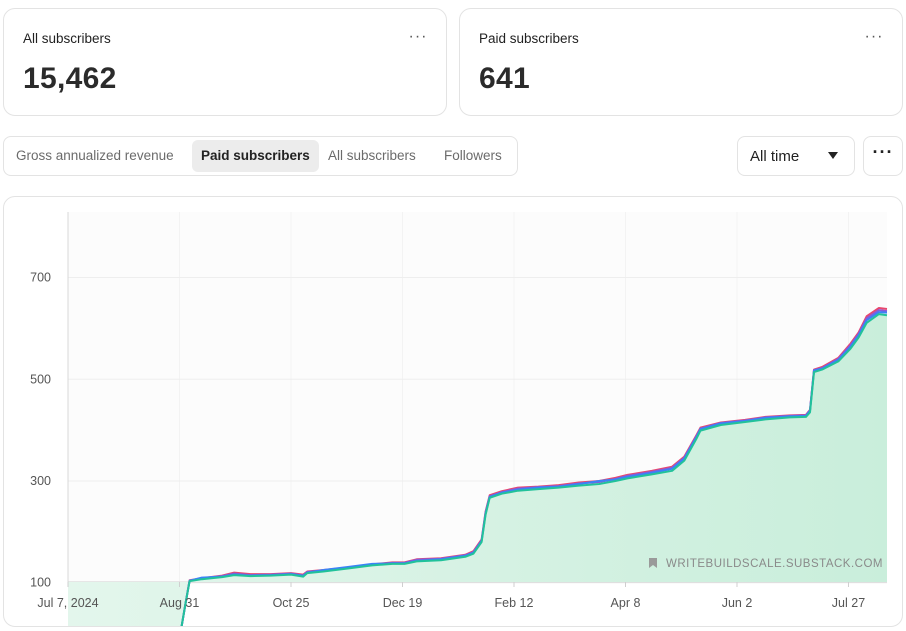  I want to click on tab-followers: Followers, so click(473, 155).